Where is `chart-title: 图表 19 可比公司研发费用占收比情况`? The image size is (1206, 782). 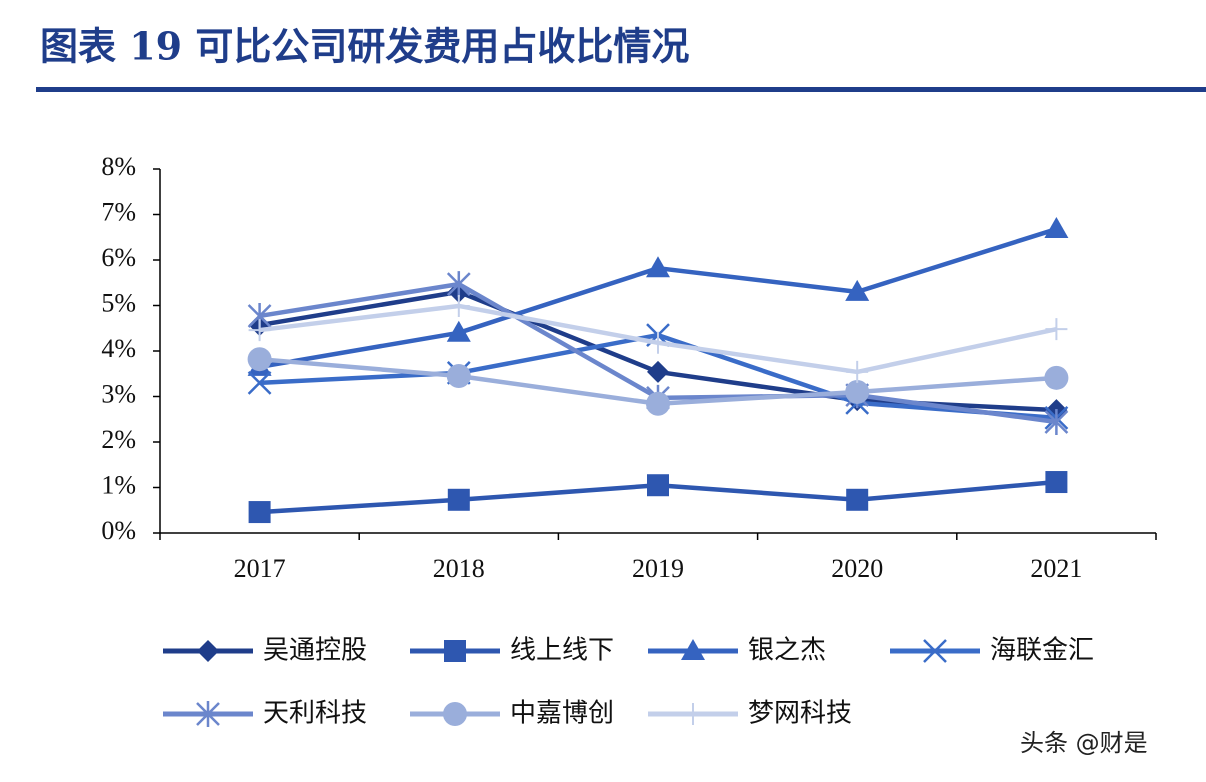
chart-title: 图表 19 可比公司研发费用占收比情况 is located at coordinates (364, 46).